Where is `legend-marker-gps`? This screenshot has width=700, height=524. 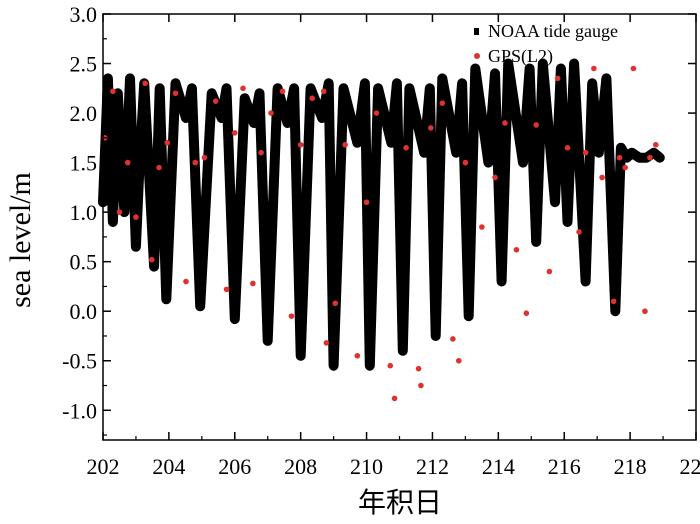 legend-marker-gps is located at coordinates (477, 56).